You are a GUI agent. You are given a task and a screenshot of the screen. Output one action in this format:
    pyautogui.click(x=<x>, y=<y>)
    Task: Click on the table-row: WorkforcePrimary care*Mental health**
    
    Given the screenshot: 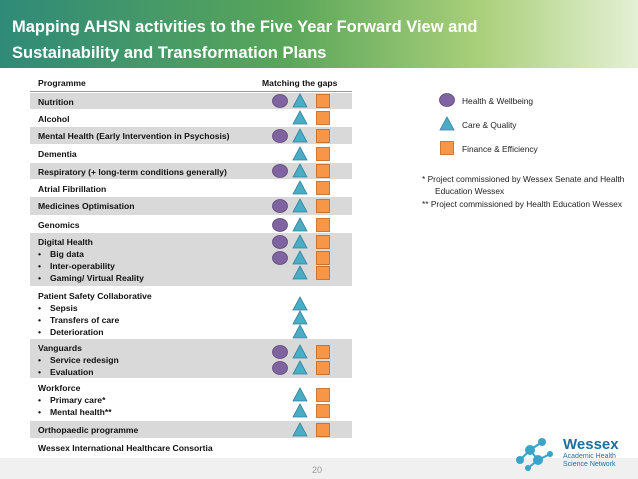 What is the action you would take?
    pyautogui.click(x=191, y=400)
    